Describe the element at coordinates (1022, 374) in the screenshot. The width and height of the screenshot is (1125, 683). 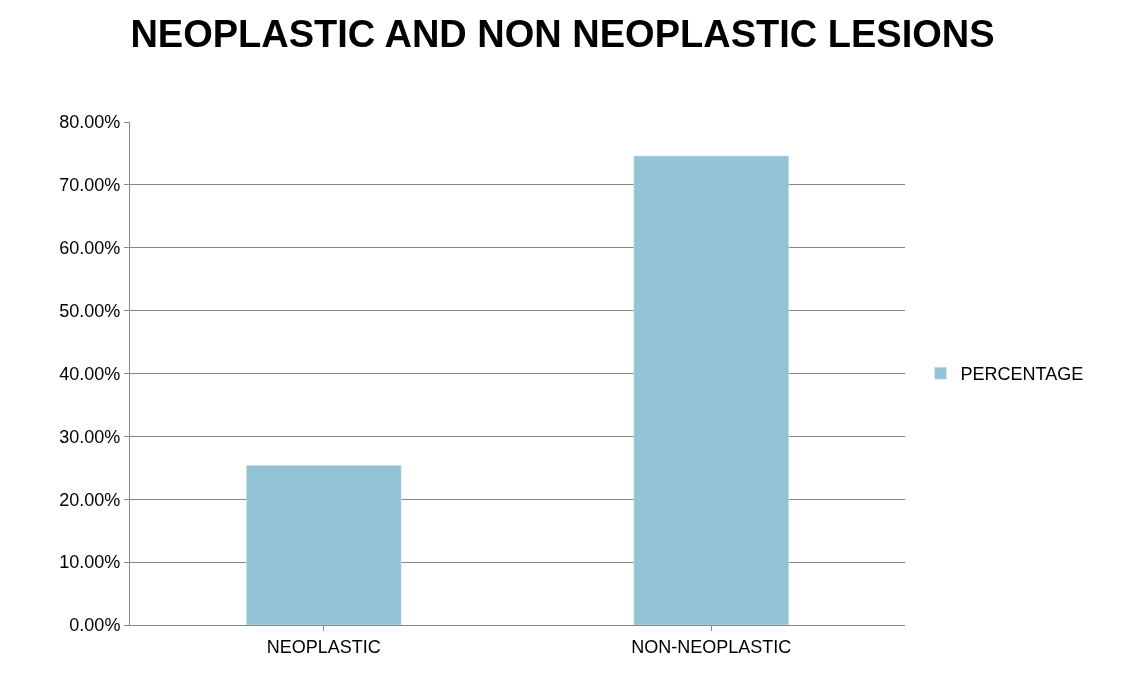
I see `legend-label: PERCENTAGE` at that location.